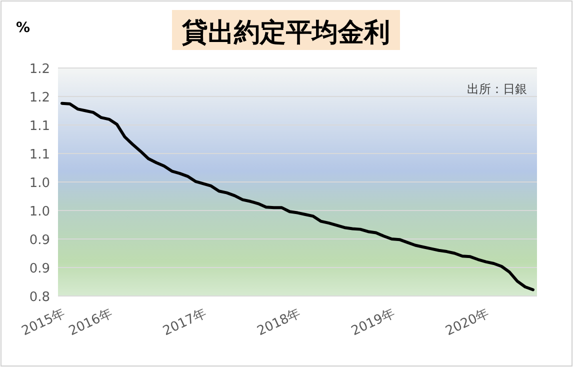 This screenshot has width=573, height=367. I want to click on annotation: 出所：日銀, so click(497, 89).